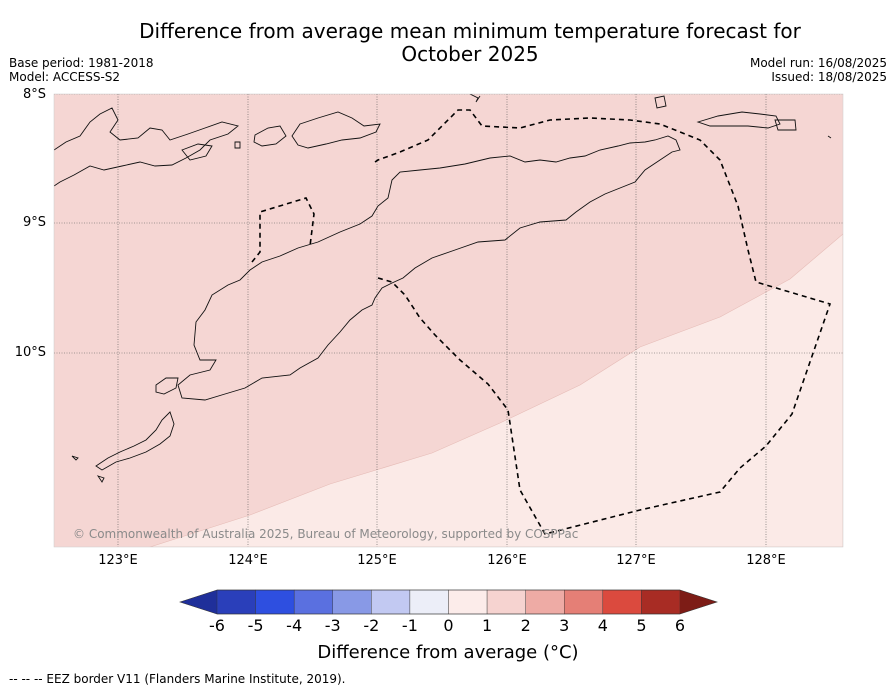  I want to click on colorbar-tick-label: -1, so click(409, 625).